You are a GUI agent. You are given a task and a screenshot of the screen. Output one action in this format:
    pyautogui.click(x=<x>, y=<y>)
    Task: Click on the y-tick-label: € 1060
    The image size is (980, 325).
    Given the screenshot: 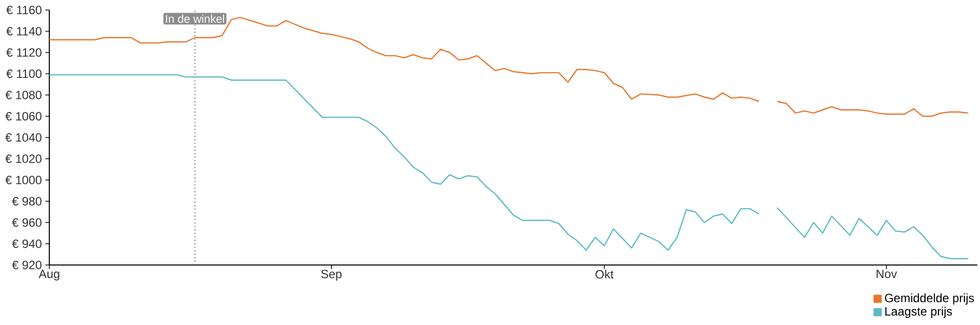 What is the action you would take?
    pyautogui.click(x=23, y=116)
    